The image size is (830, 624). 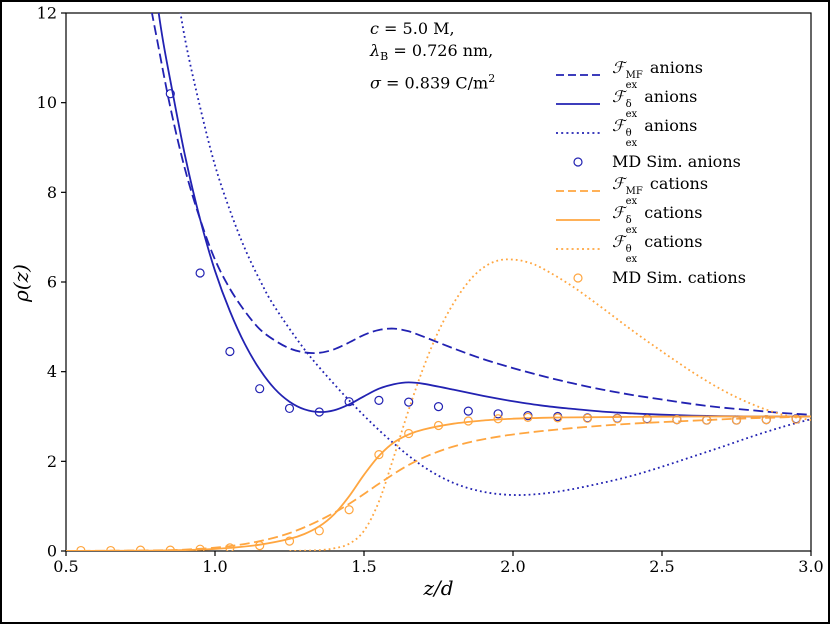 What do you see at coordinates (52, 551) in the screenshot?
I see `y-tick-label: 0` at bounding box center [52, 551].